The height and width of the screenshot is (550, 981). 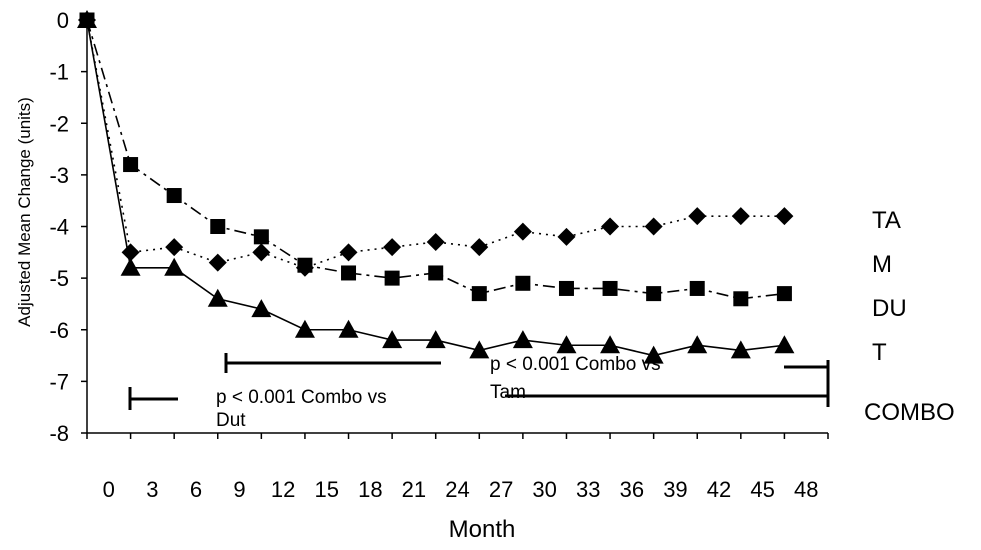 What do you see at coordinates (370, 489) in the screenshot?
I see `x-tick-label: 18` at bounding box center [370, 489].